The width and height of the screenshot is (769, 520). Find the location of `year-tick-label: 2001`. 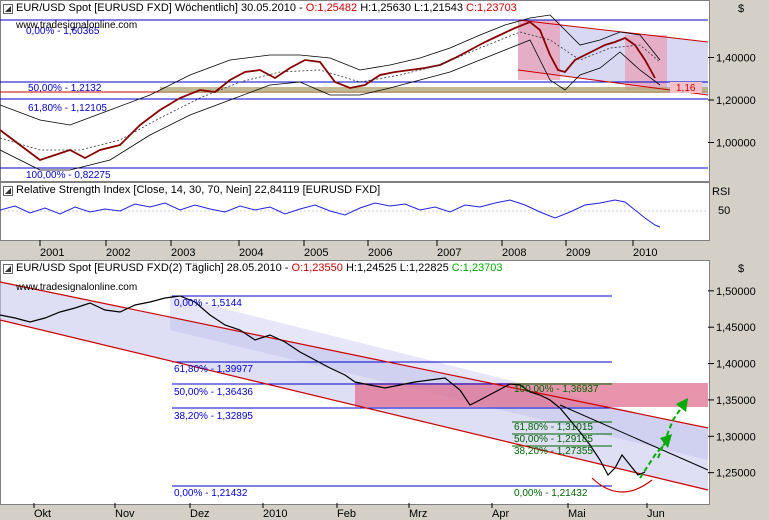

year-tick-label: 2001 is located at coordinates (52, 253).